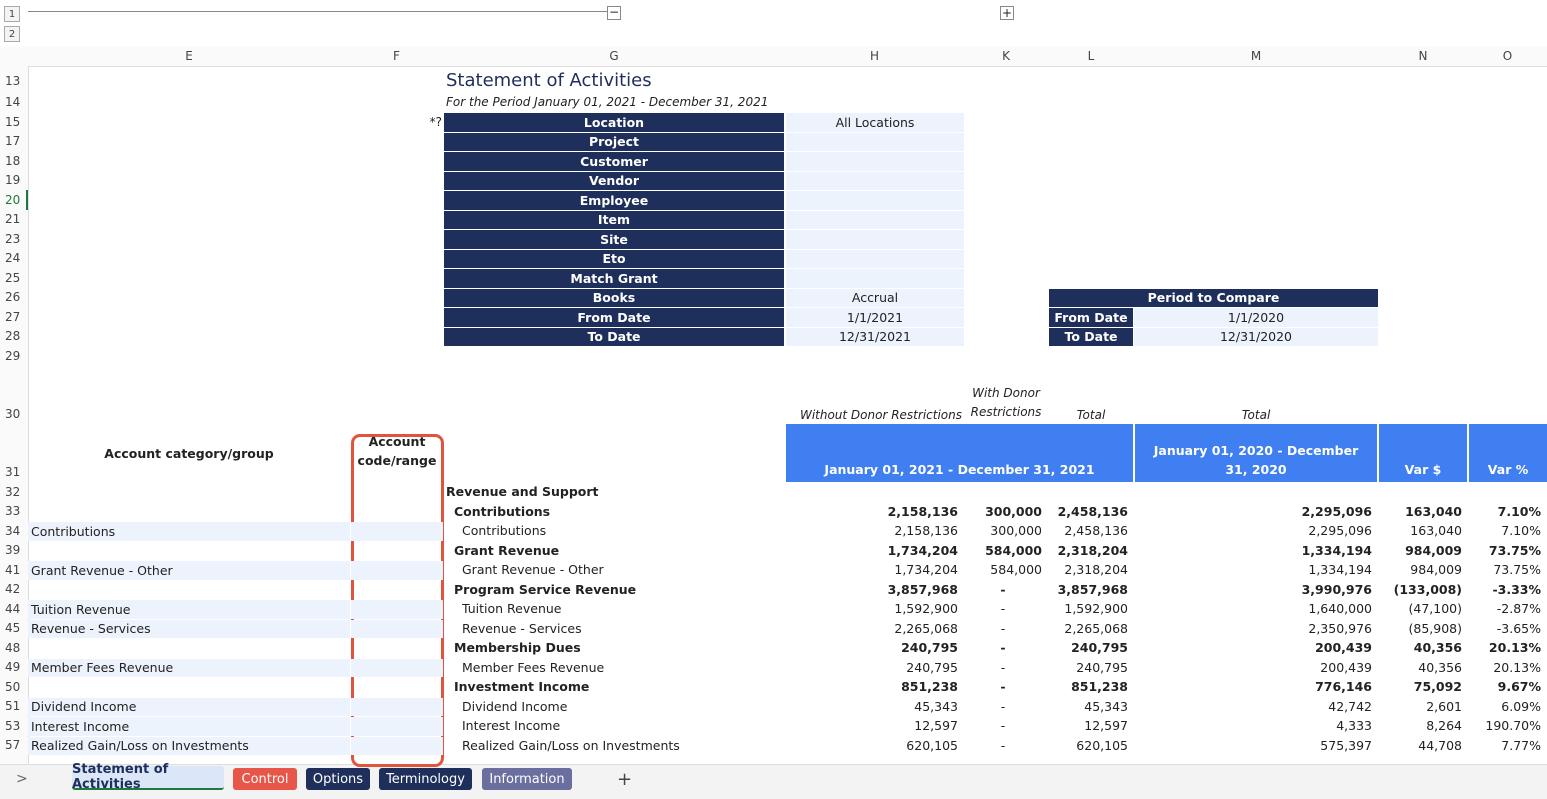  What do you see at coordinates (1444, 706) in the screenshot?
I see `amount: 2,601` at bounding box center [1444, 706].